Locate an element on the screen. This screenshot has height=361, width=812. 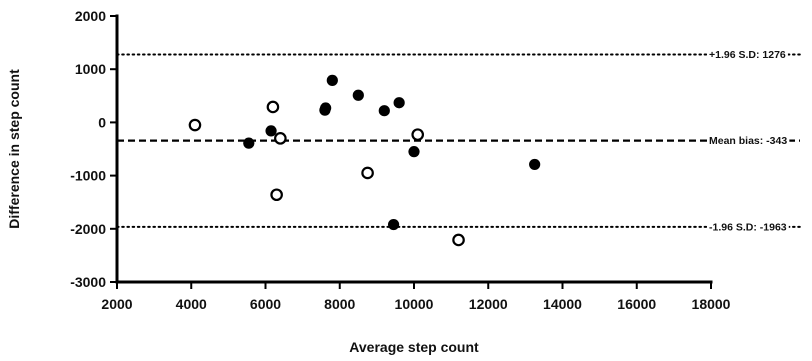
reference-line-label: Mean bias: -343 is located at coordinates (748, 141).